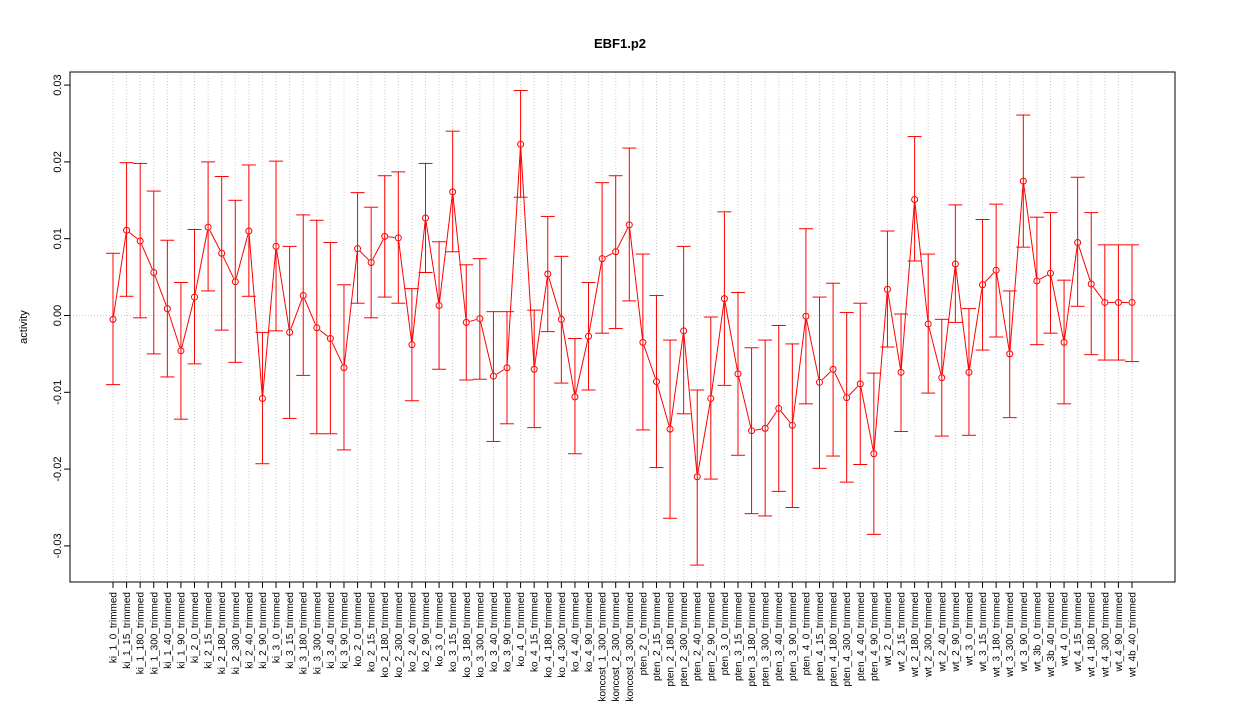 This screenshot has height=720, width=1245. Describe the element at coordinates (620, 43) in the screenshot. I see `chart-title: EBF1.p2` at that location.